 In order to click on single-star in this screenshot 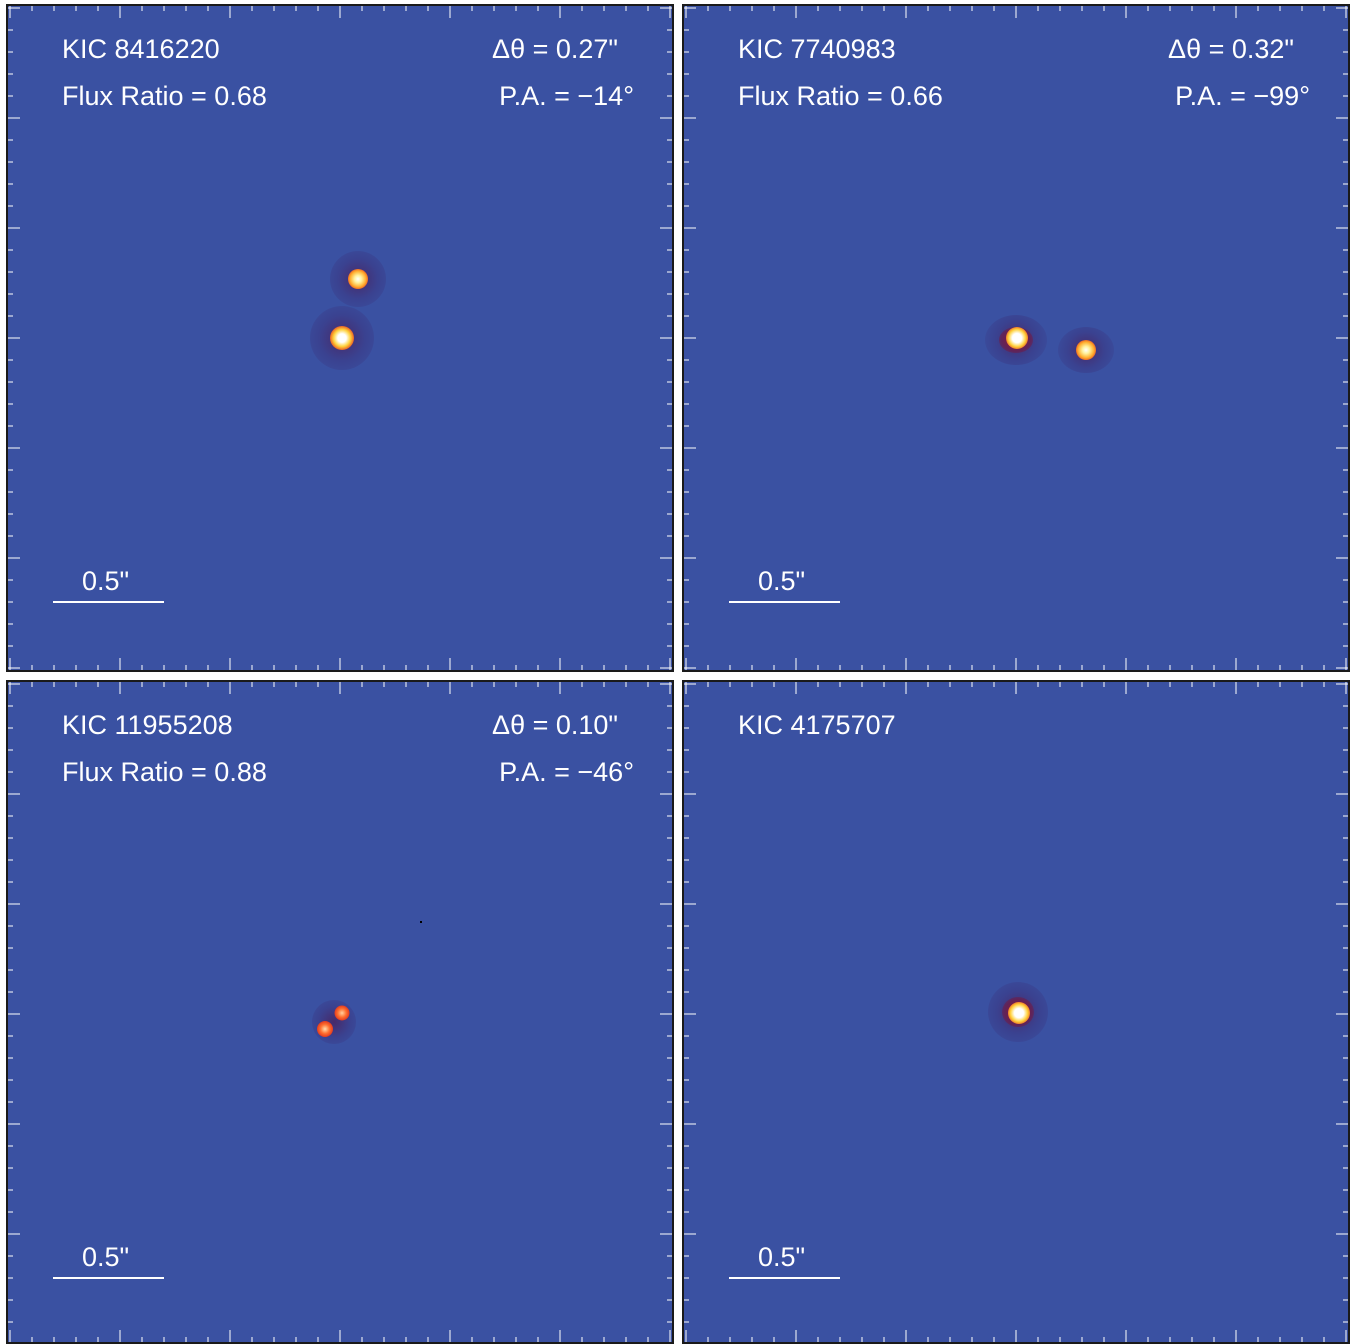, I will do `click(1019, 1013)`.